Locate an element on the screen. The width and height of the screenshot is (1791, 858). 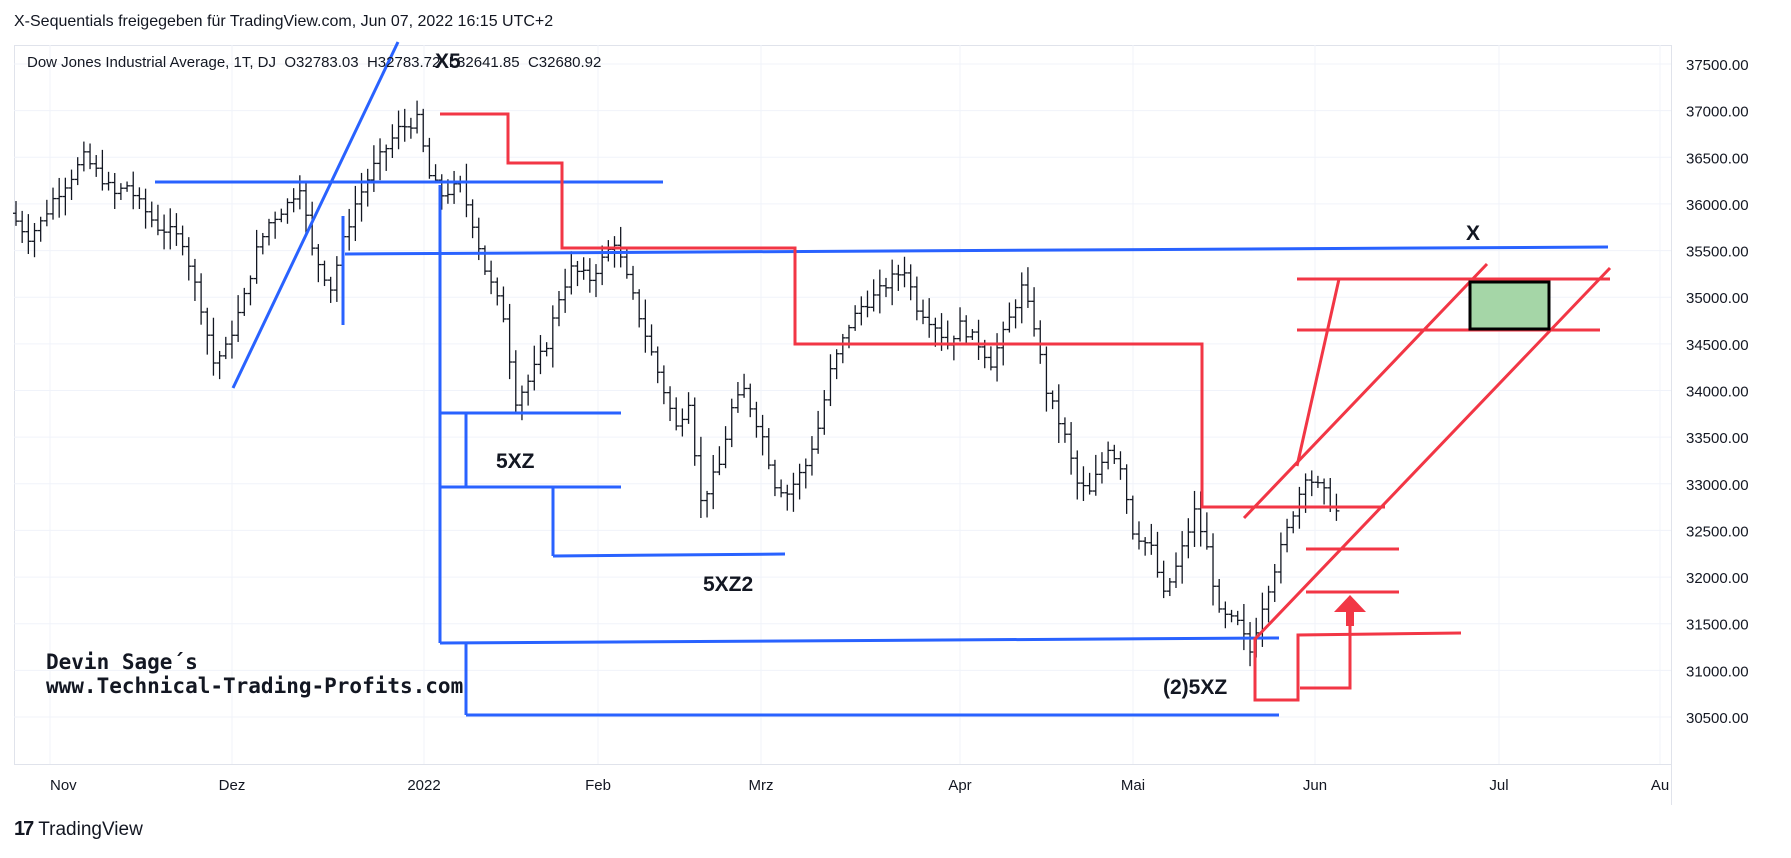
y-tick-label: 32500.00 is located at coordinates (1717, 531).